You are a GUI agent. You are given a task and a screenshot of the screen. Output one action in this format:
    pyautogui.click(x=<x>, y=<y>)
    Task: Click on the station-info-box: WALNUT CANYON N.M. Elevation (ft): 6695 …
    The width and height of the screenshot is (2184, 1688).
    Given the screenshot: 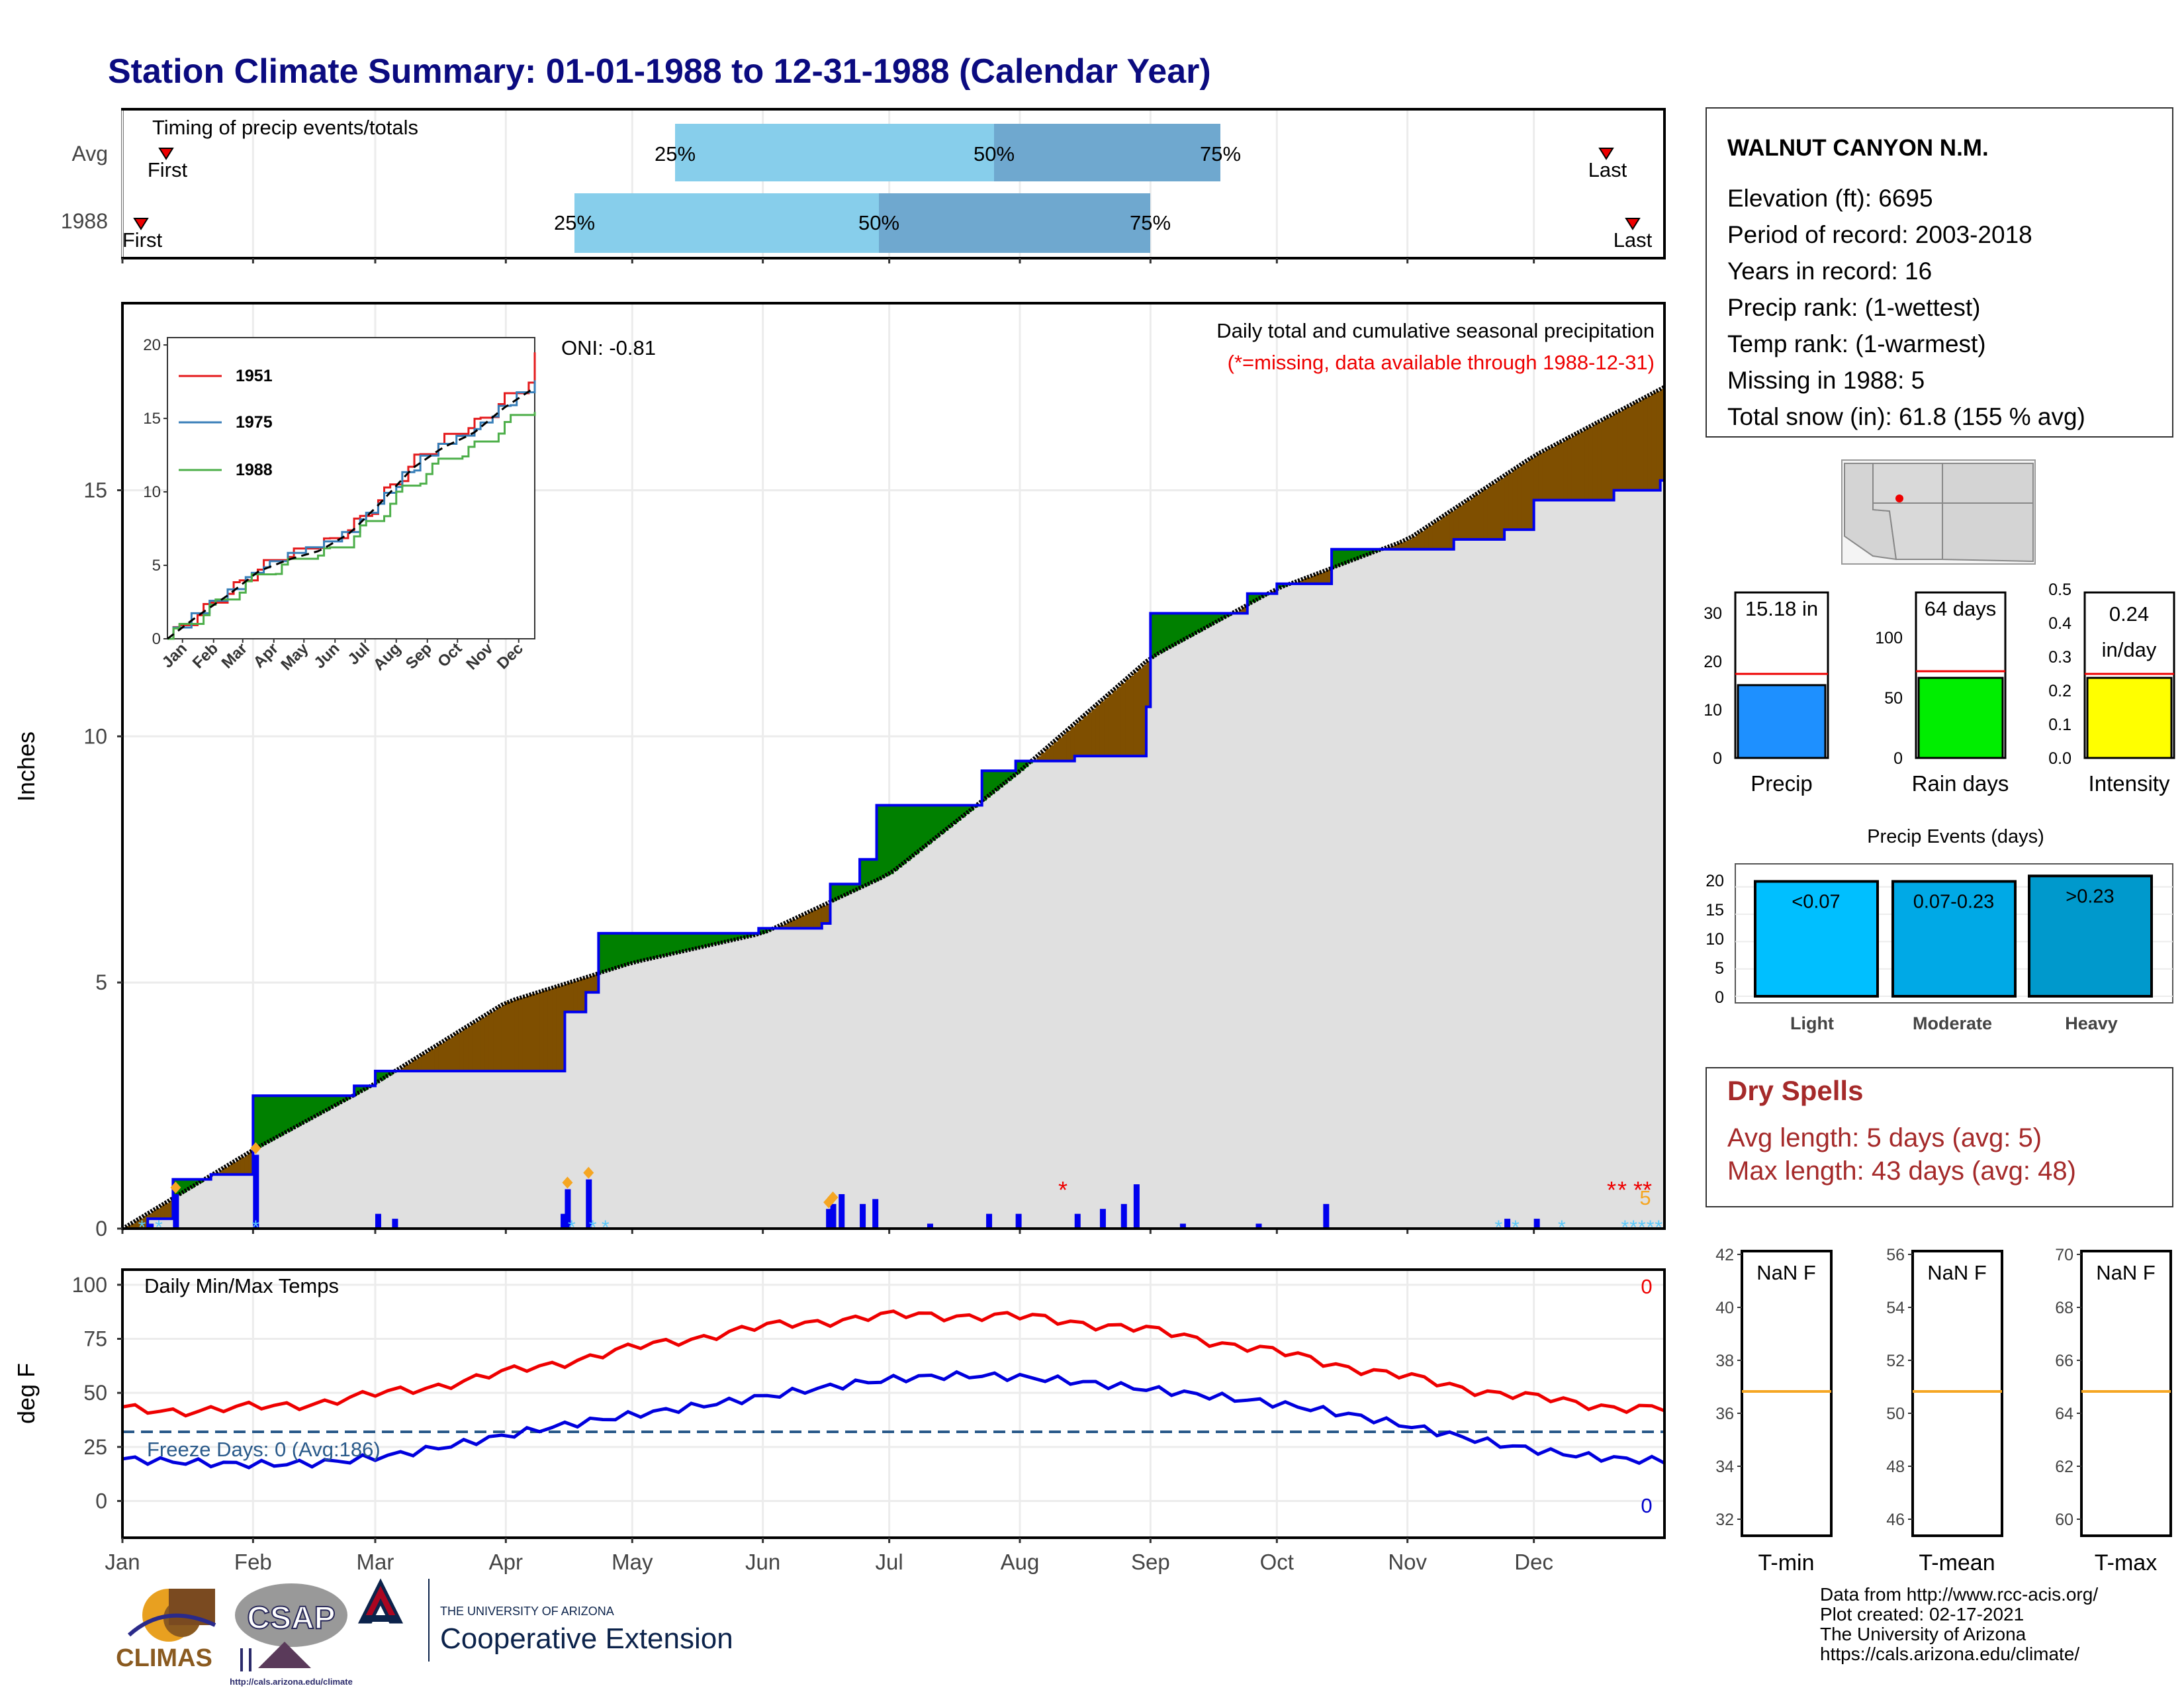 What is the action you would take?
    pyautogui.click(x=1940, y=272)
    